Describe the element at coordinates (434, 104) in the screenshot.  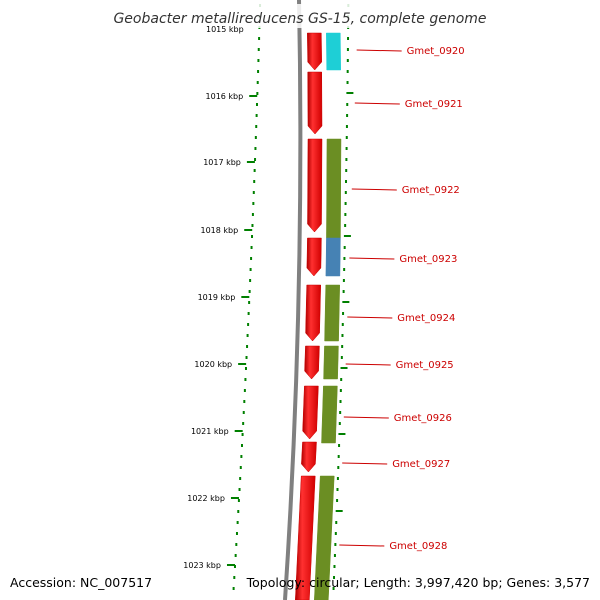
I see `gene-label: Gmet_0921` at that location.